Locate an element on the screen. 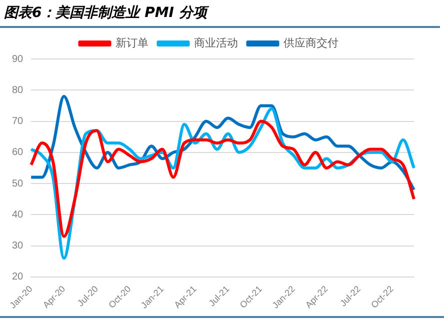  y-tick-label: 20 is located at coordinates (18, 277).